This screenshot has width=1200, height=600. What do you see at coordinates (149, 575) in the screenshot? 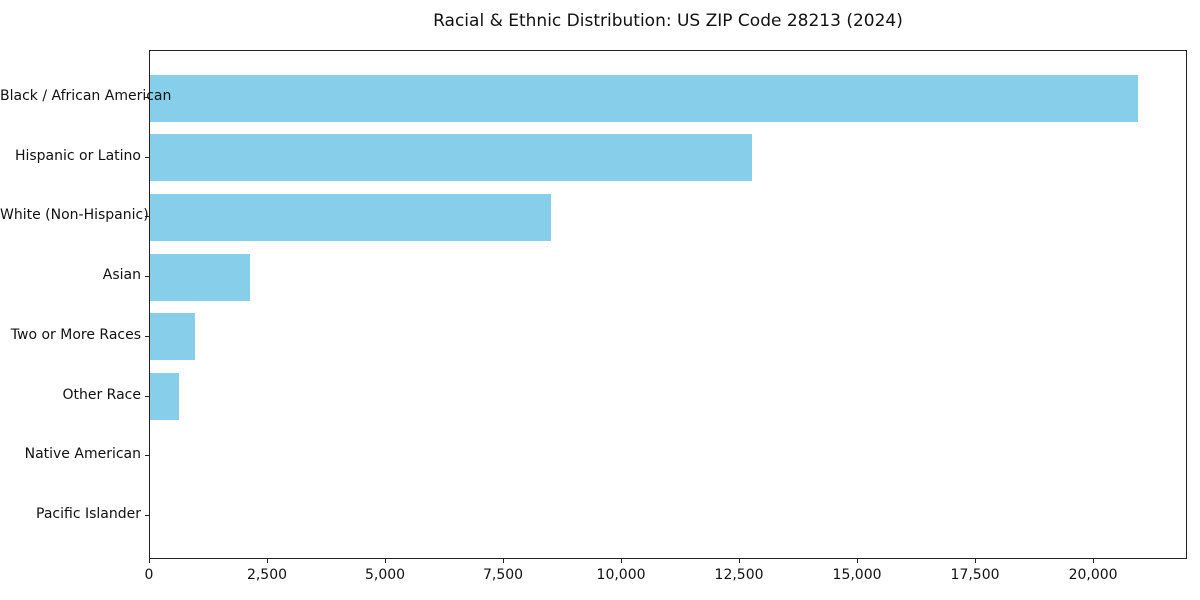
I see `x-tick-label: 0` at bounding box center [149, 575].